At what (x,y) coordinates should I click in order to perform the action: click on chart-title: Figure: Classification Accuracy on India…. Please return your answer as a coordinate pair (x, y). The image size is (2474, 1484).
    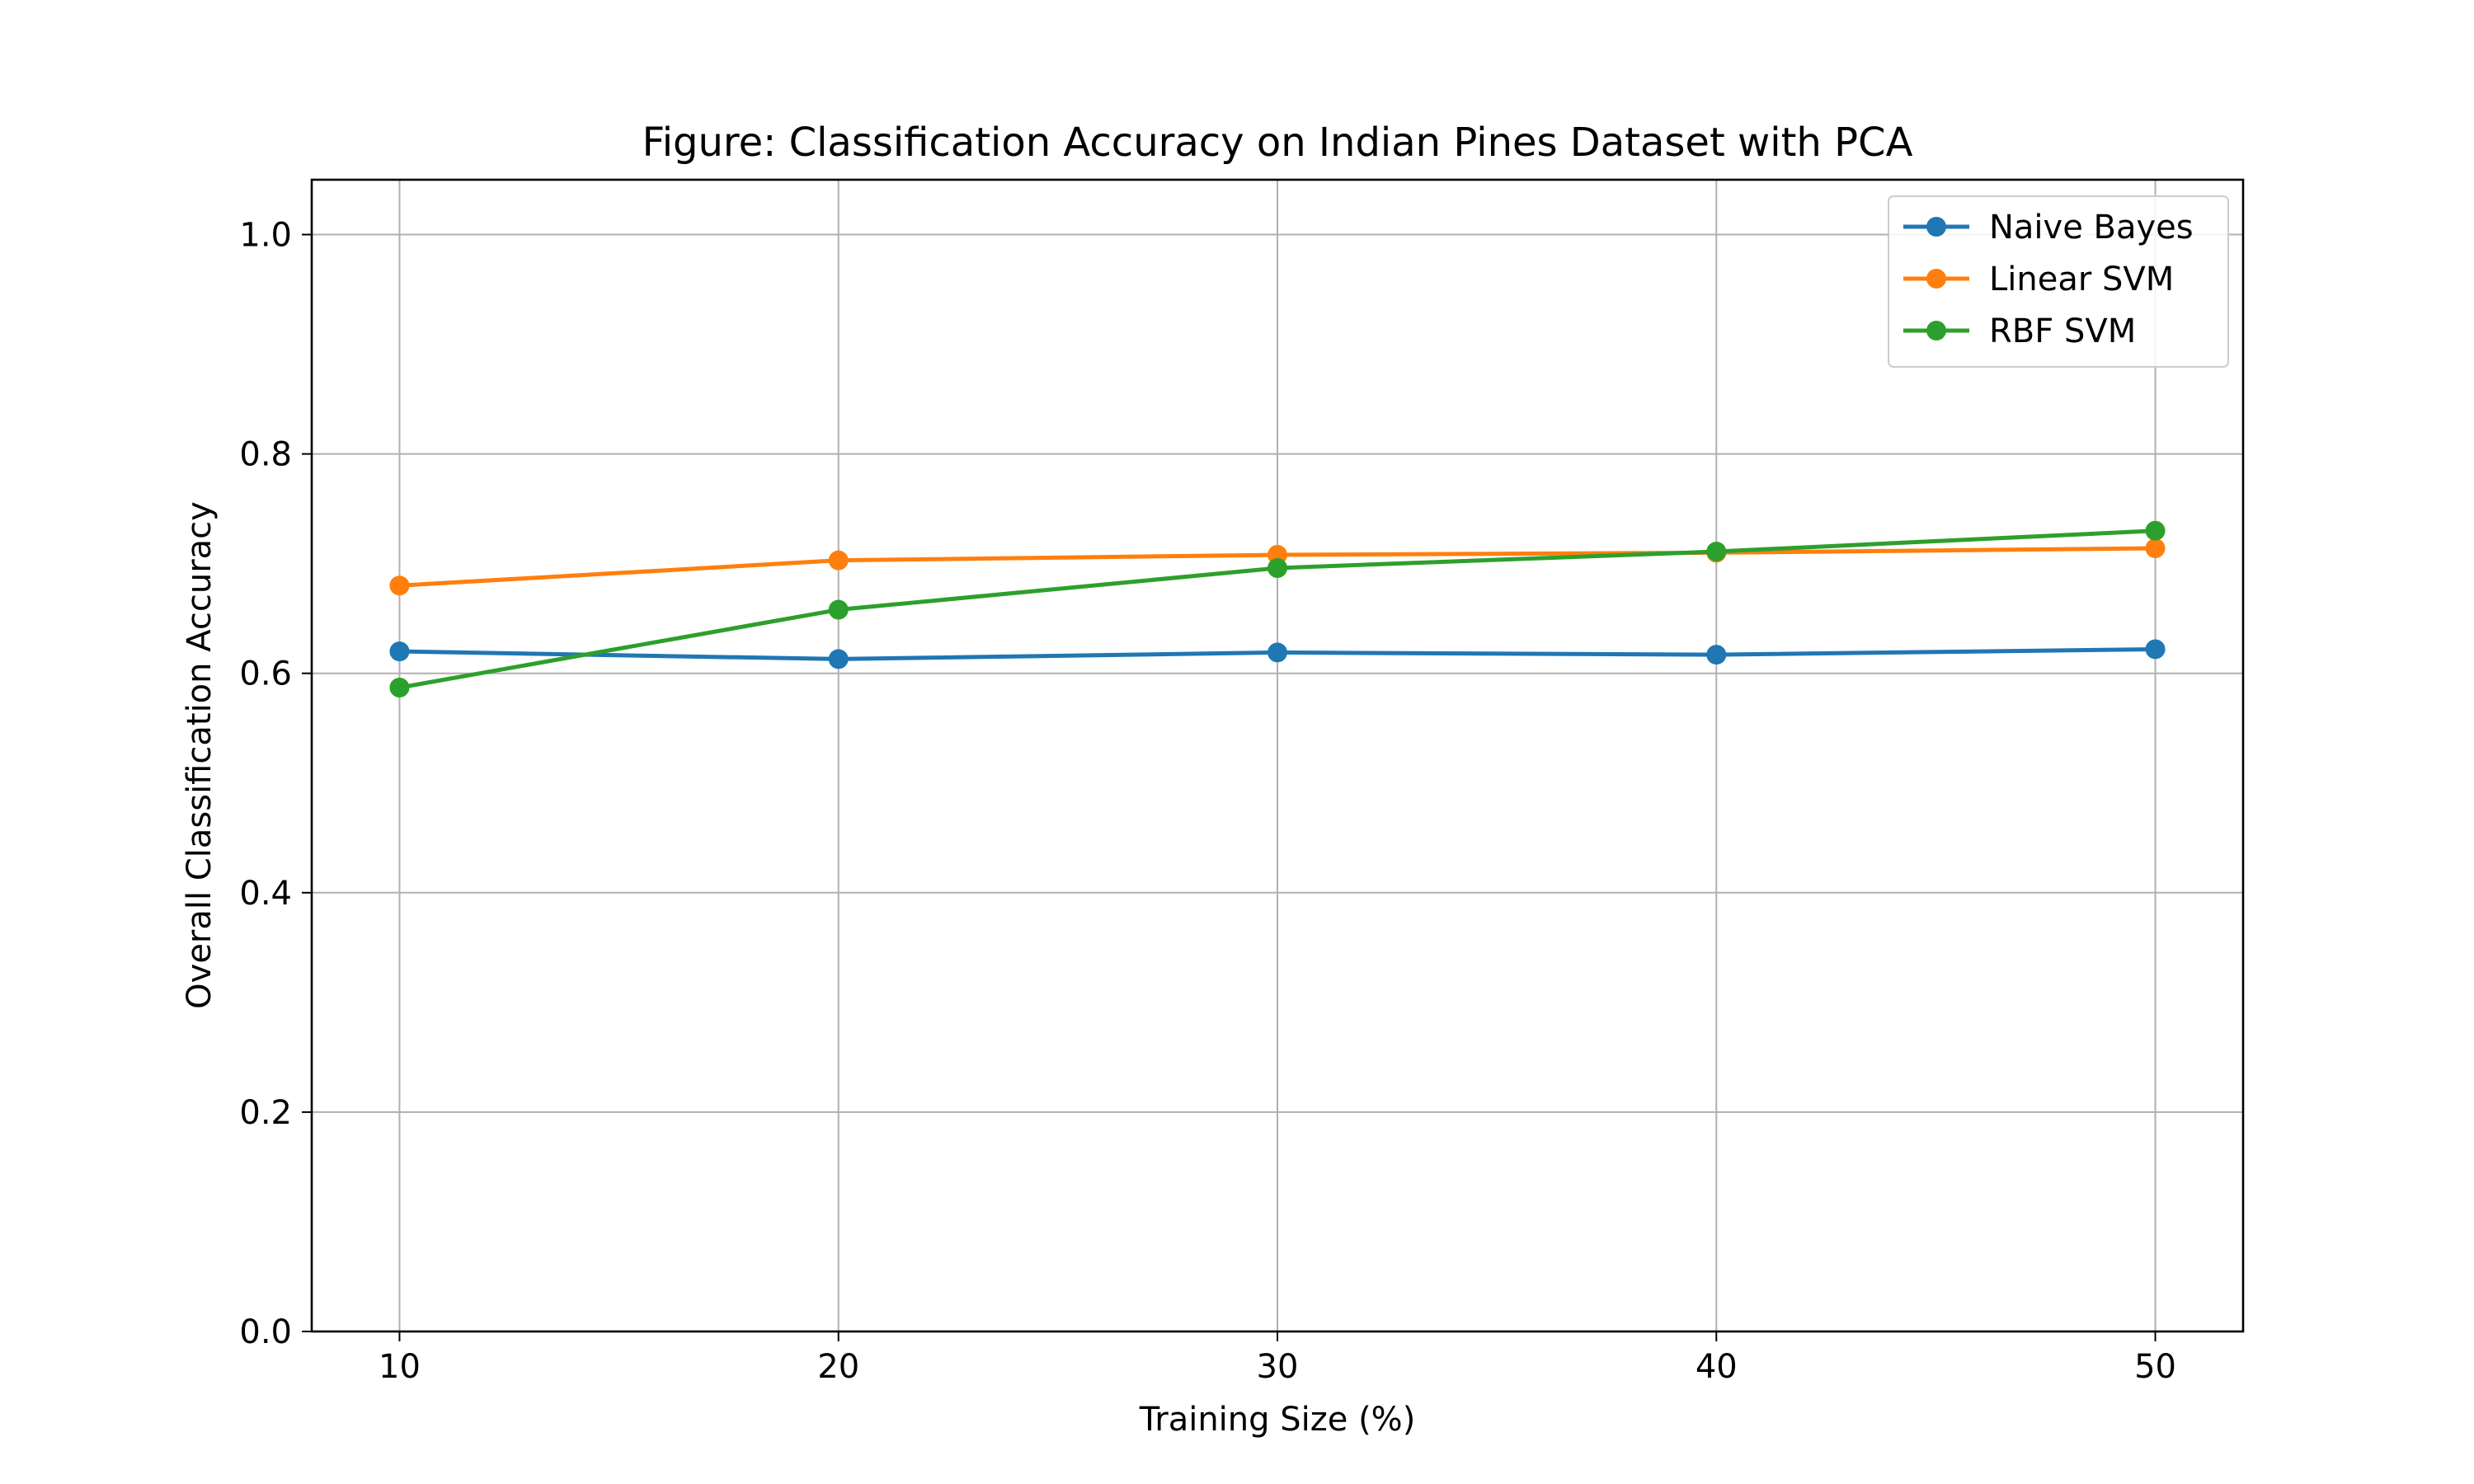
    Looking at the image, I should click on (1277, 143).